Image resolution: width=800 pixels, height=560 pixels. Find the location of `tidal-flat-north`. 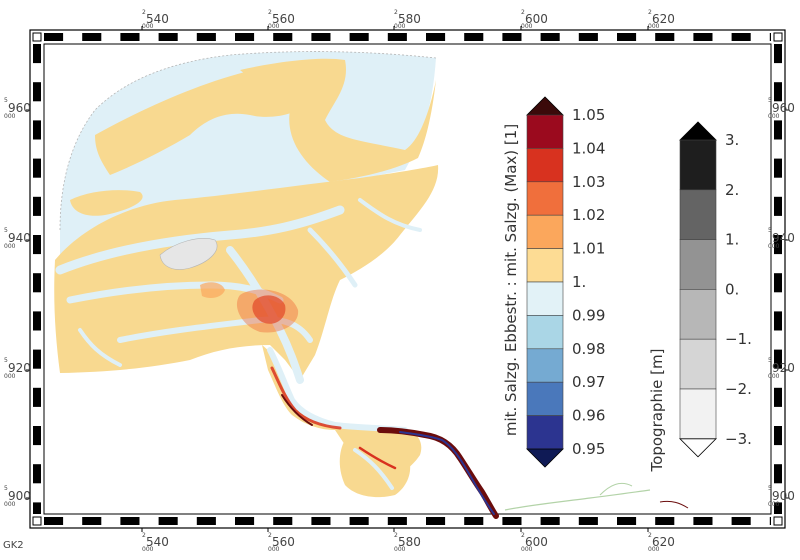

tidal-flat-north is located at coordinates (204, 123).